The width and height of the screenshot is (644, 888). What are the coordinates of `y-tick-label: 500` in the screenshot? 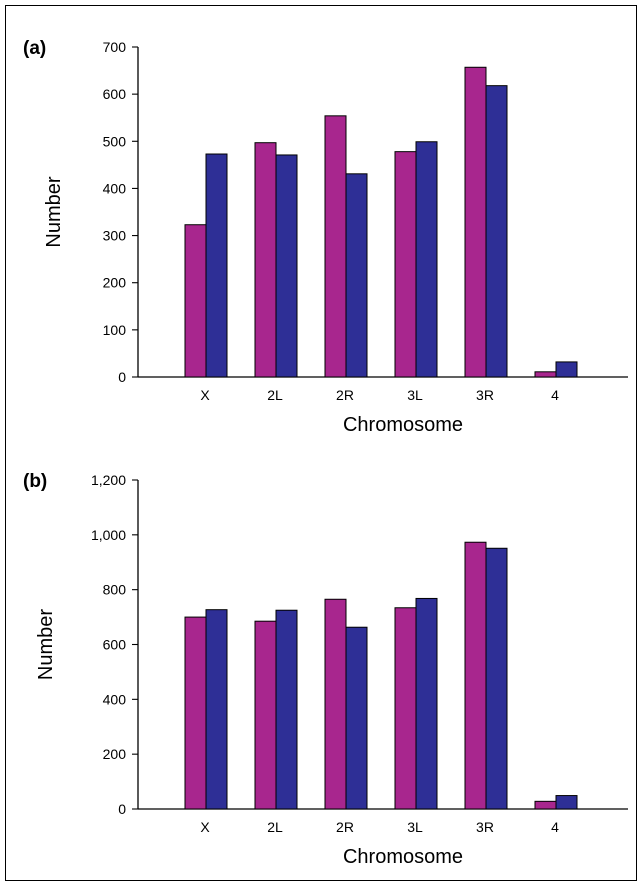 It's located at (115, 141).